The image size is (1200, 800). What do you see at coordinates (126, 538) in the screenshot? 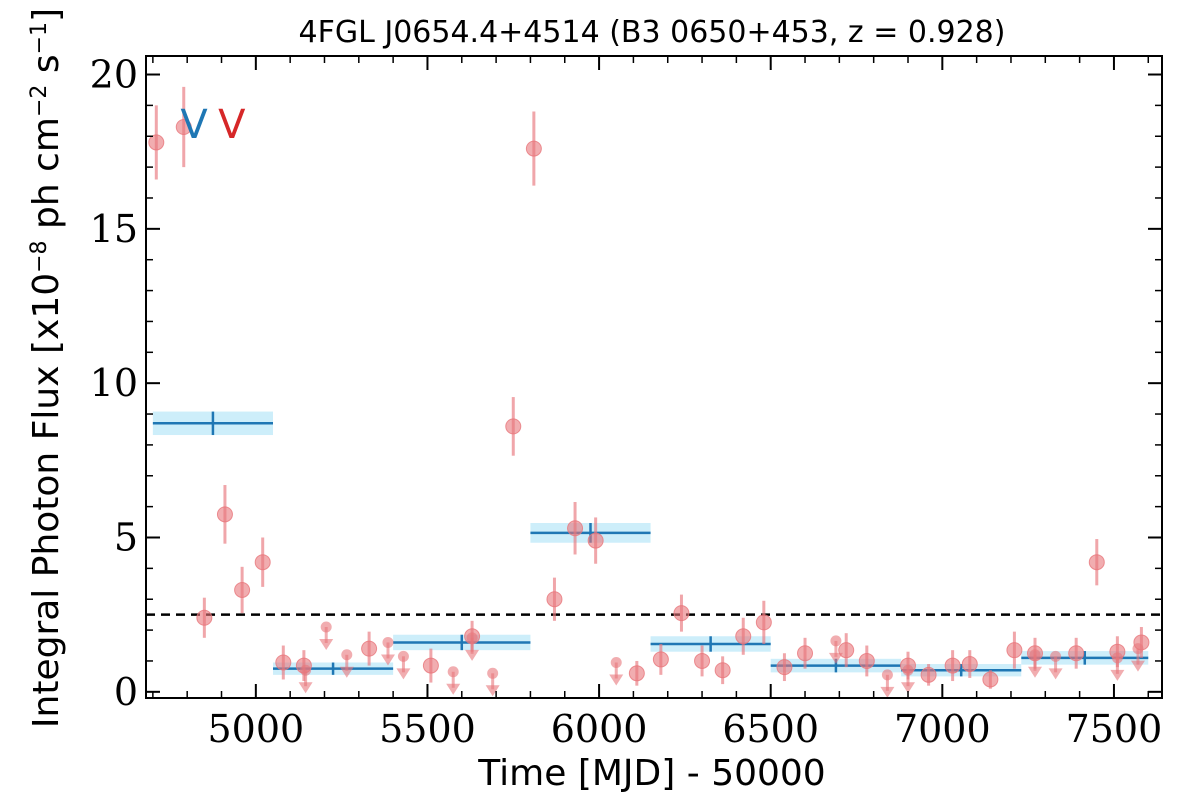
I see `y-tick-label: 5` at bounding box center [126, 538].